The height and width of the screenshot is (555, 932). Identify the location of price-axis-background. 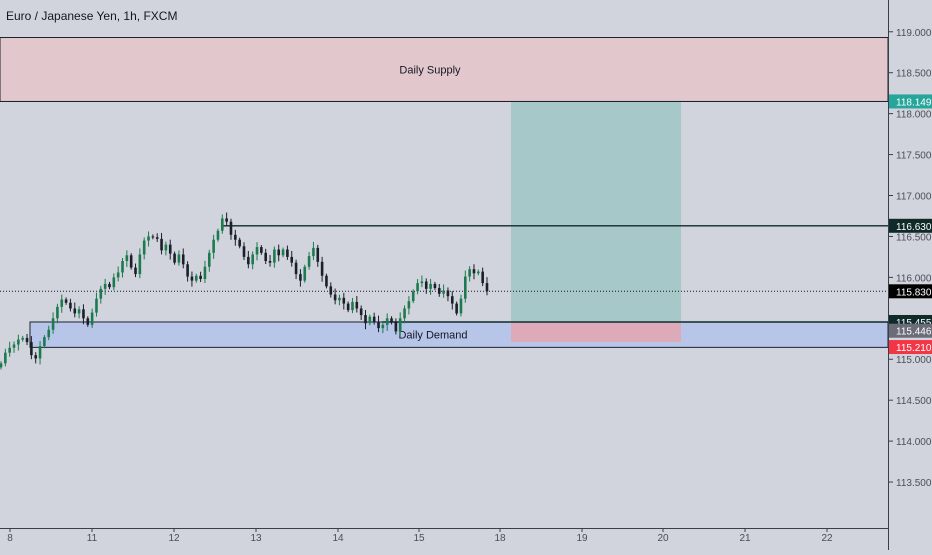
(910, 275).